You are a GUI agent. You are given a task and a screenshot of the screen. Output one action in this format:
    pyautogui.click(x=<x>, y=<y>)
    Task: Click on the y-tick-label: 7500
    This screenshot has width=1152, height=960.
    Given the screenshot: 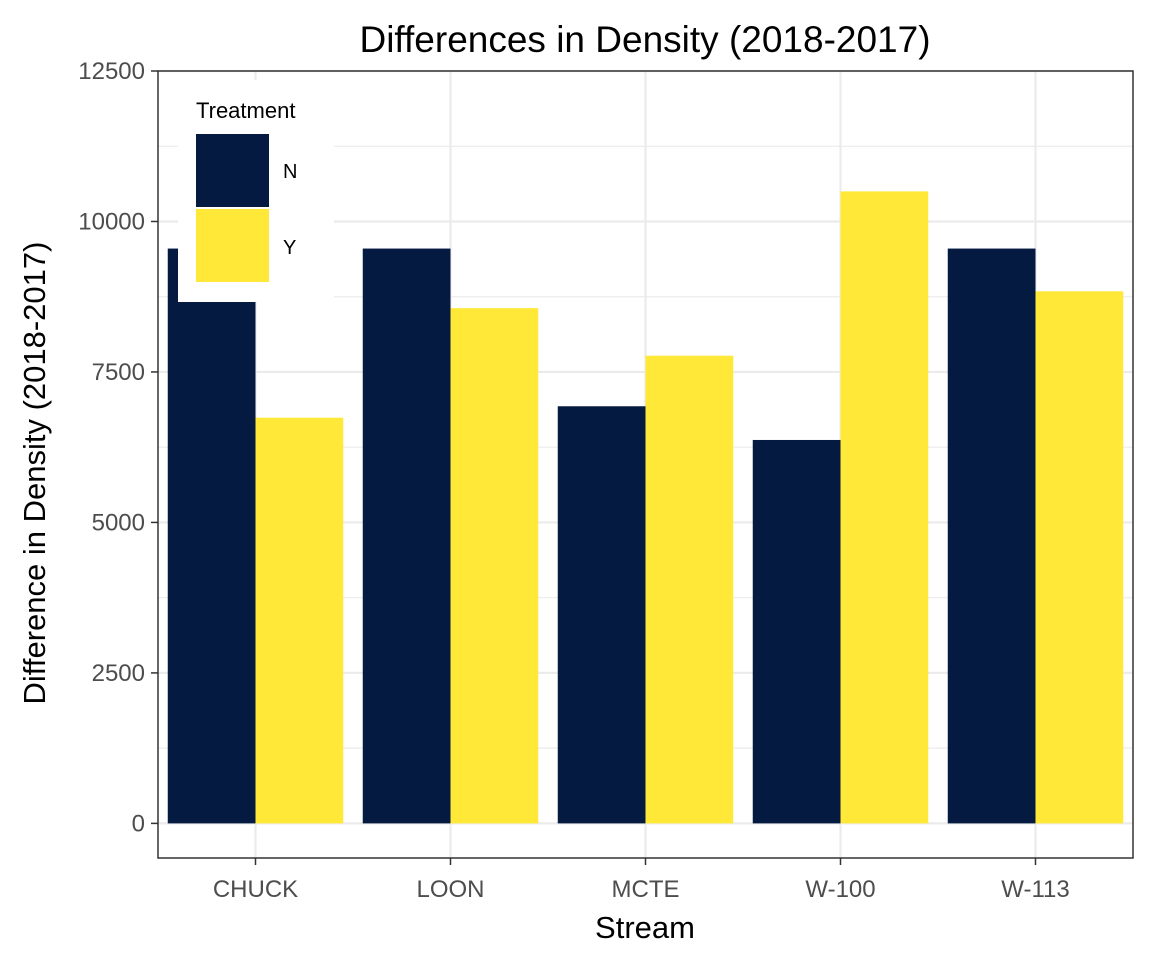 What is the action you would take?
    pyautogui.click(x=118, y=372)
    